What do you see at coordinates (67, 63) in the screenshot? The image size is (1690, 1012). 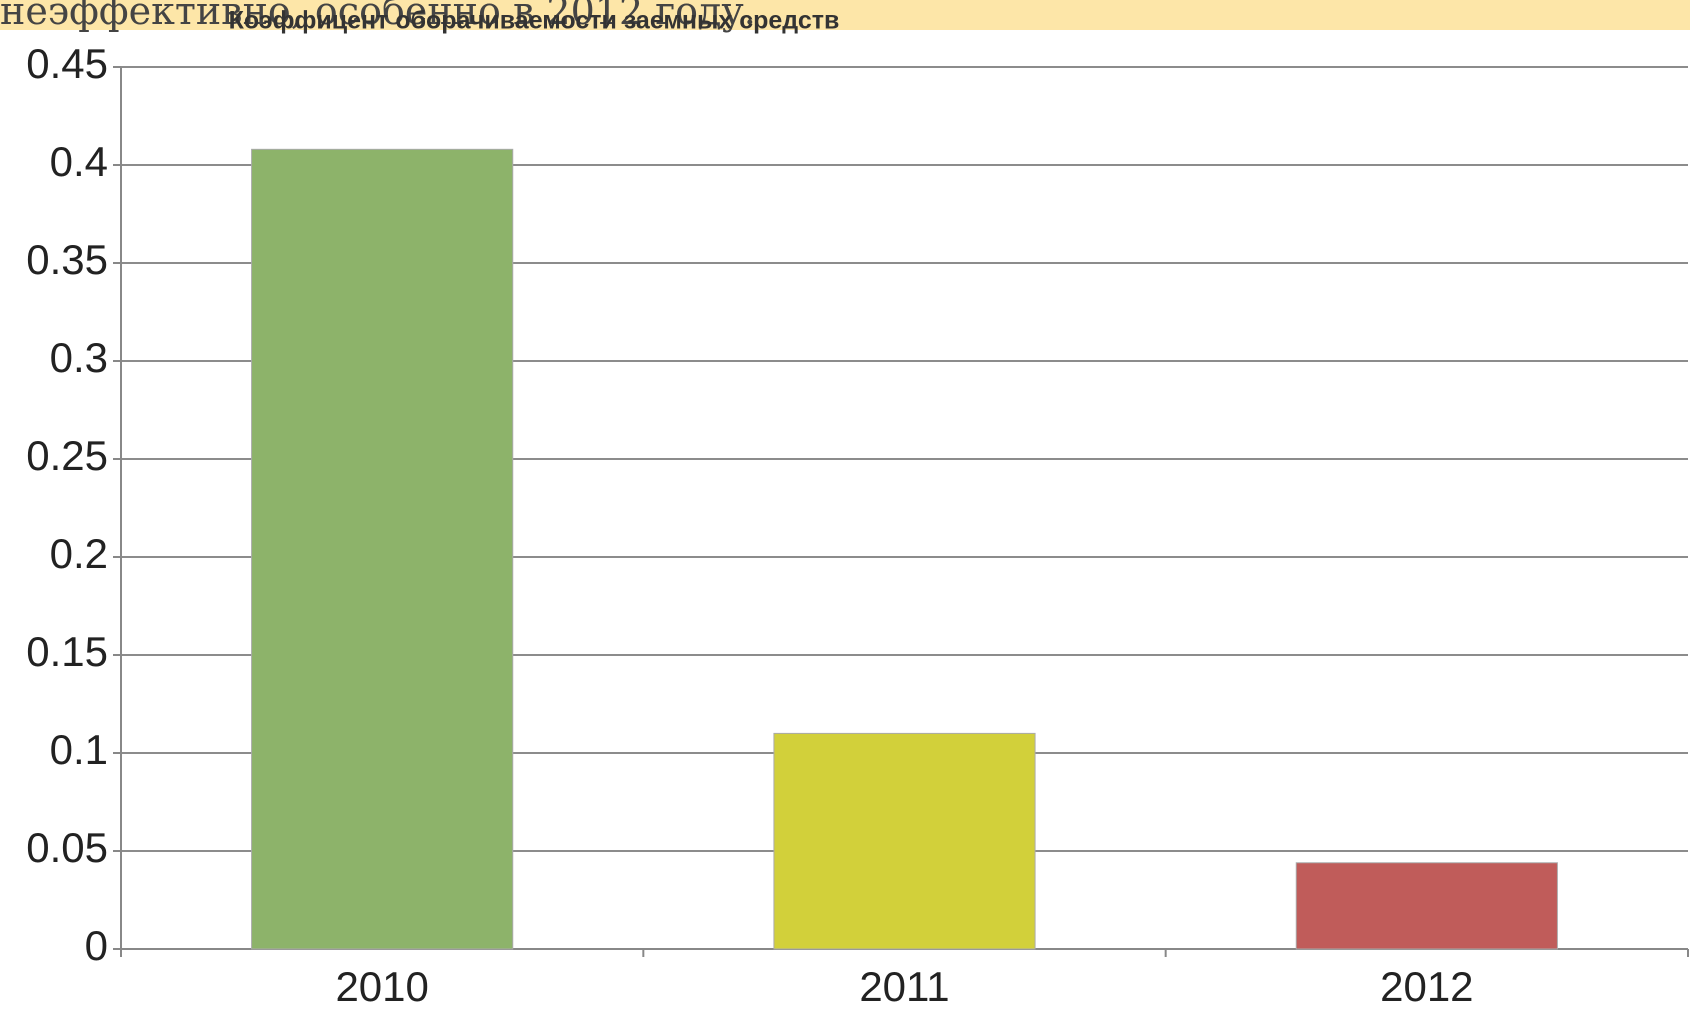 I see `y-tick-label: 0.45` at bounding box center [67, 63].